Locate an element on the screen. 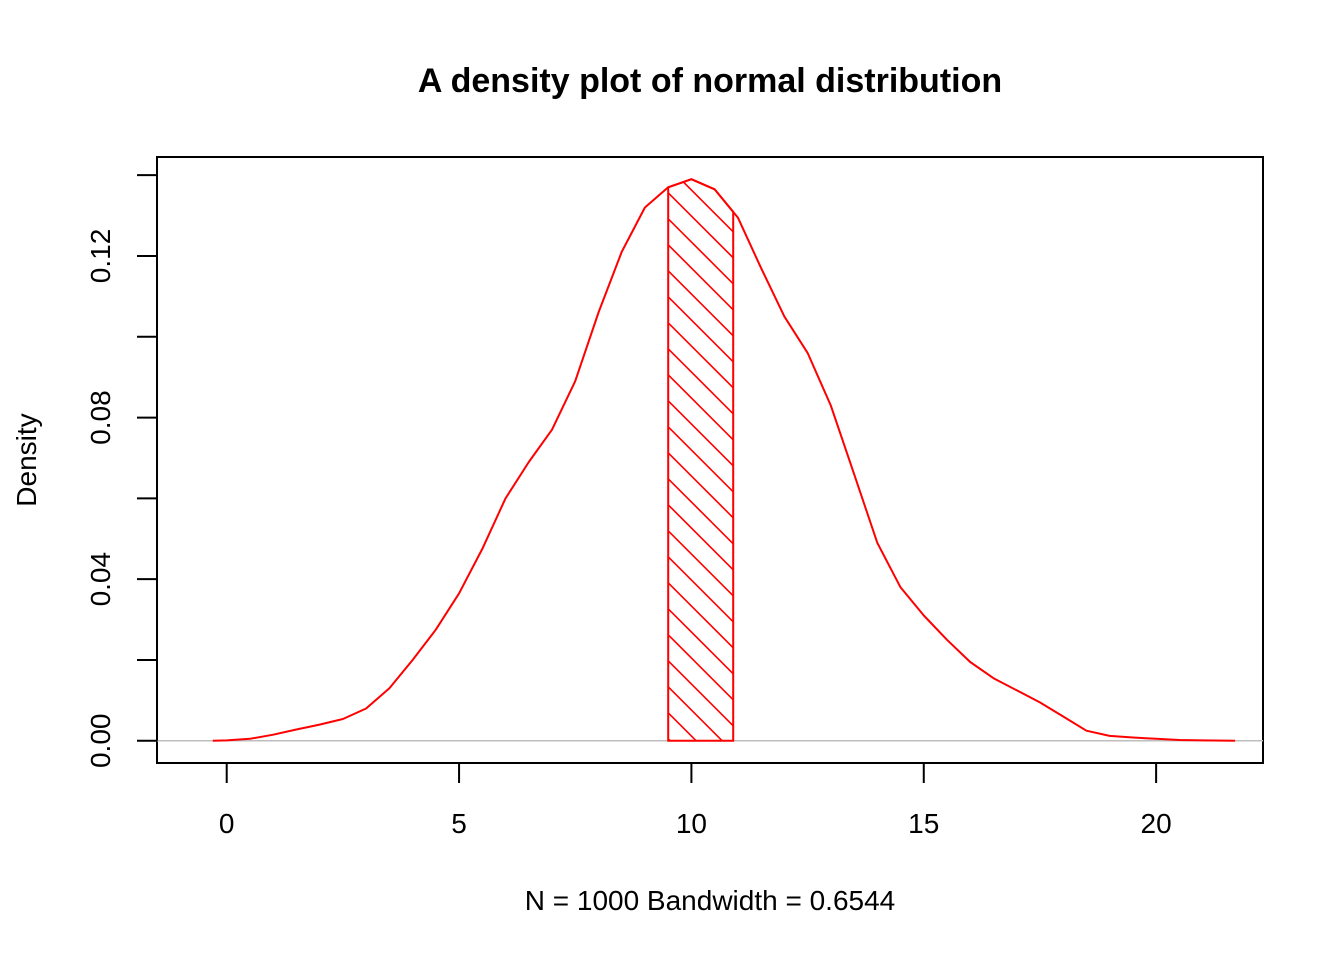  y-tick-label: 0.08 is located at coordinates (100, 417).